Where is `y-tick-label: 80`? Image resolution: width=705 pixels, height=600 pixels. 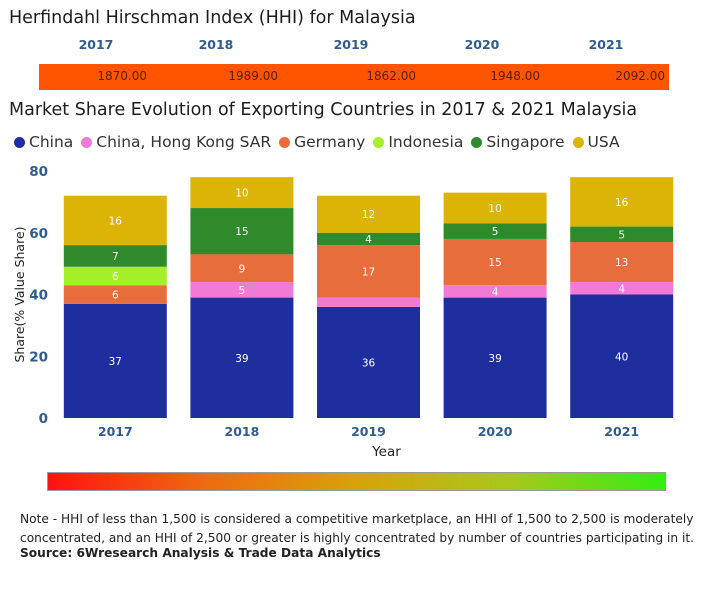 y-tick-label: 80 is located at coordinates (38, 172).